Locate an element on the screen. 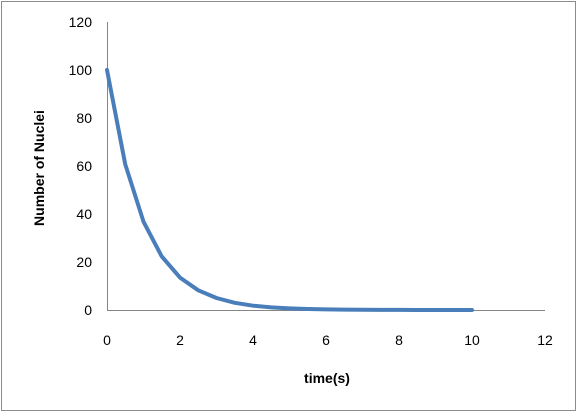 The image size is (579, 414). x-axis-title: time(s) is located at coordinates (327, 378).